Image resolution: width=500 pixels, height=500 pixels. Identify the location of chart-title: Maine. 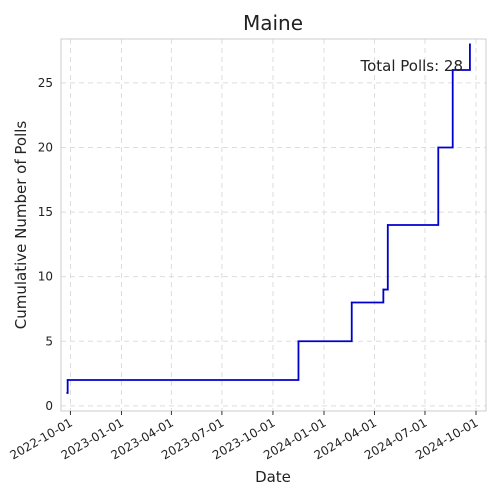
(273, 23).